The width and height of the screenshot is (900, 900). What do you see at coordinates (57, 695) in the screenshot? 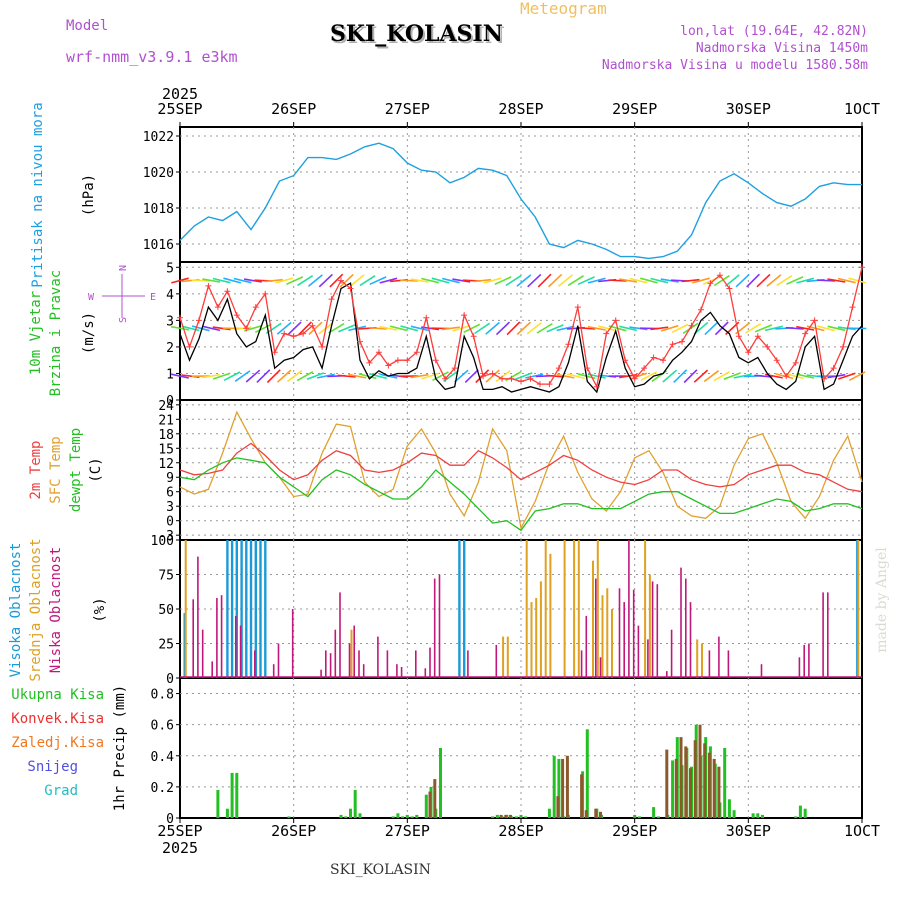
I see `precip-legend-item: Ukupna Kisa` at bounding box center [57, 695].